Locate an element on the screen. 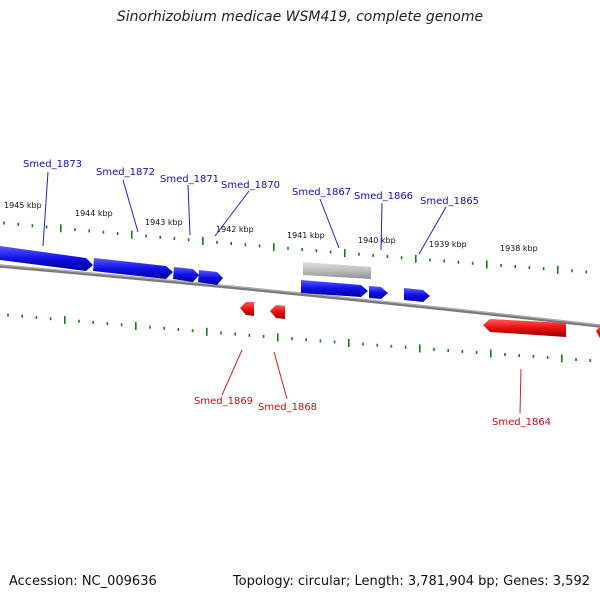 This screenshot has height=600, width=600. genome-backbone is located at coordinates (300, 296).